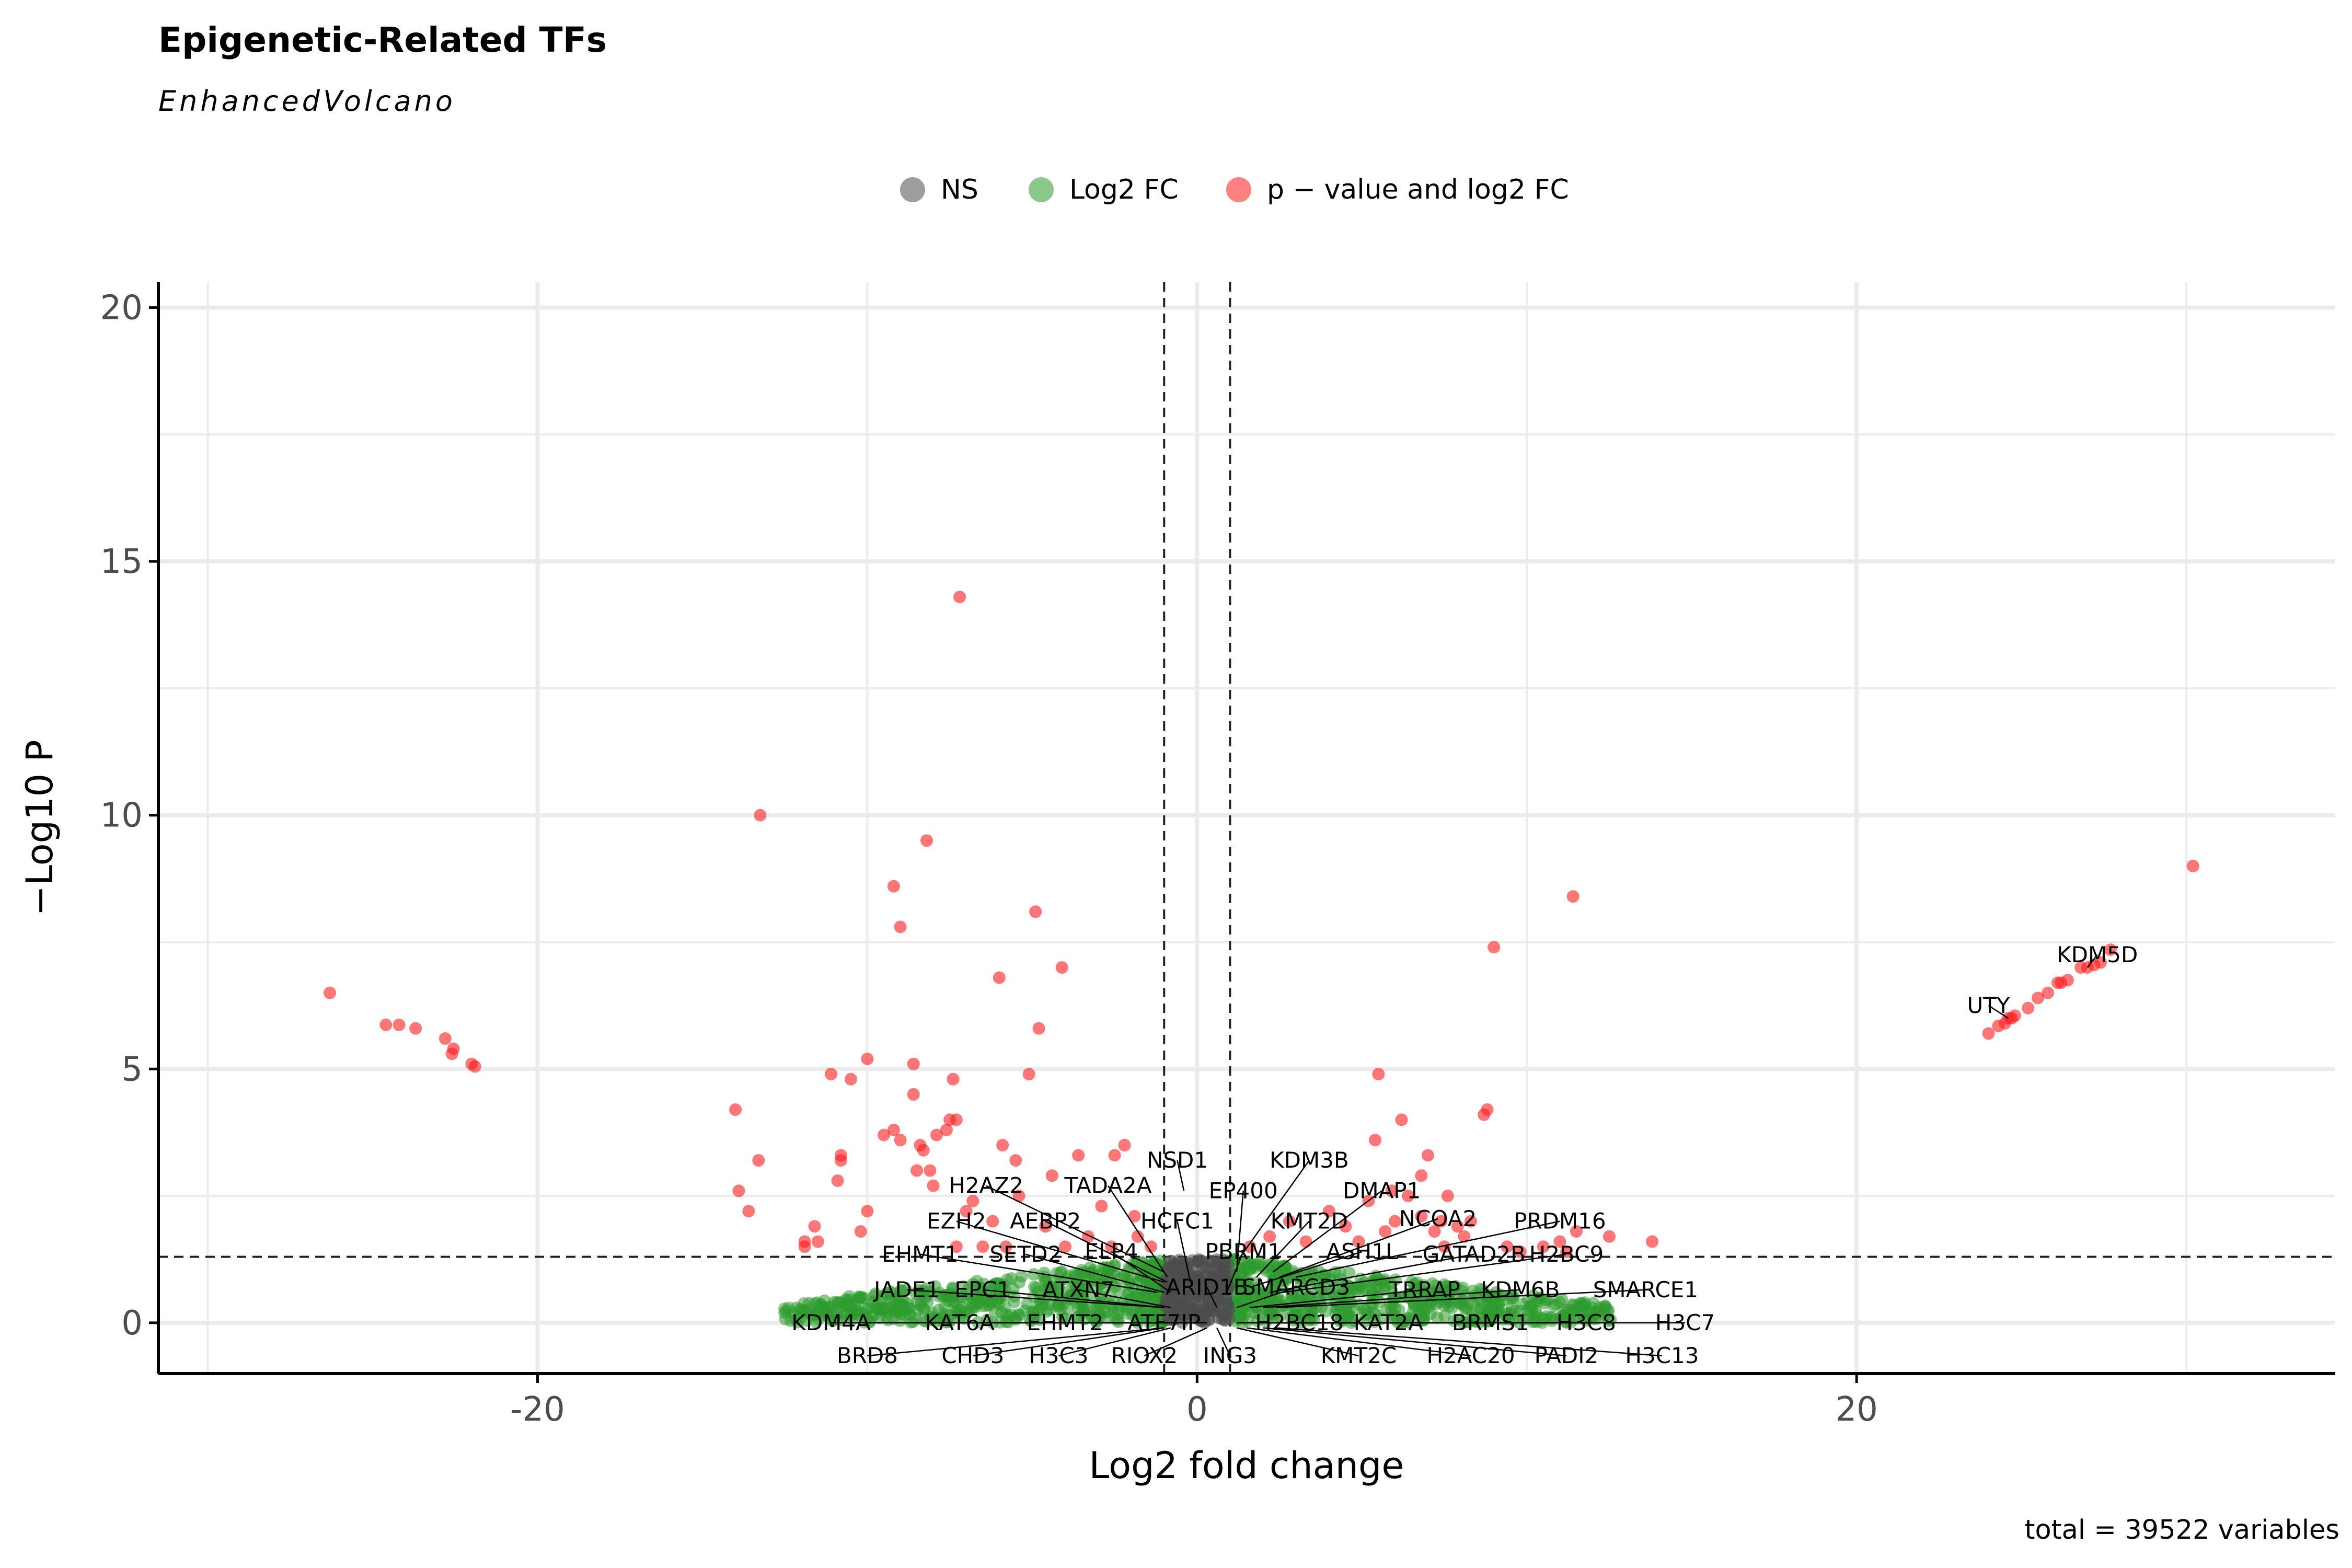 The image size is (2352, 1568). I want to click on gene-label: KAT2A, so click(1389, 1322).